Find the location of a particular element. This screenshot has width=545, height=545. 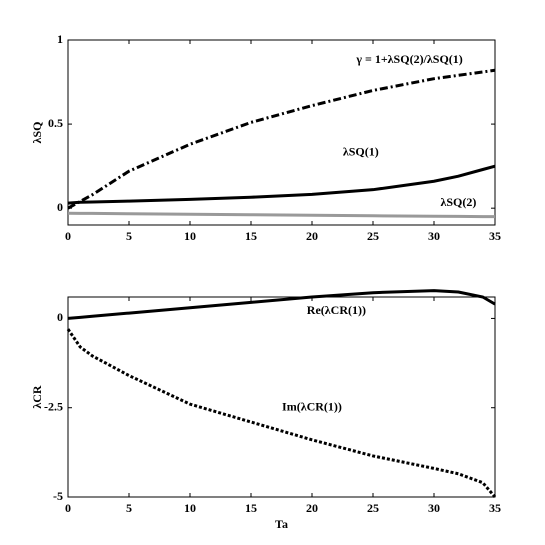

y-axis-label: λCR is located at coordinates (37, 397).